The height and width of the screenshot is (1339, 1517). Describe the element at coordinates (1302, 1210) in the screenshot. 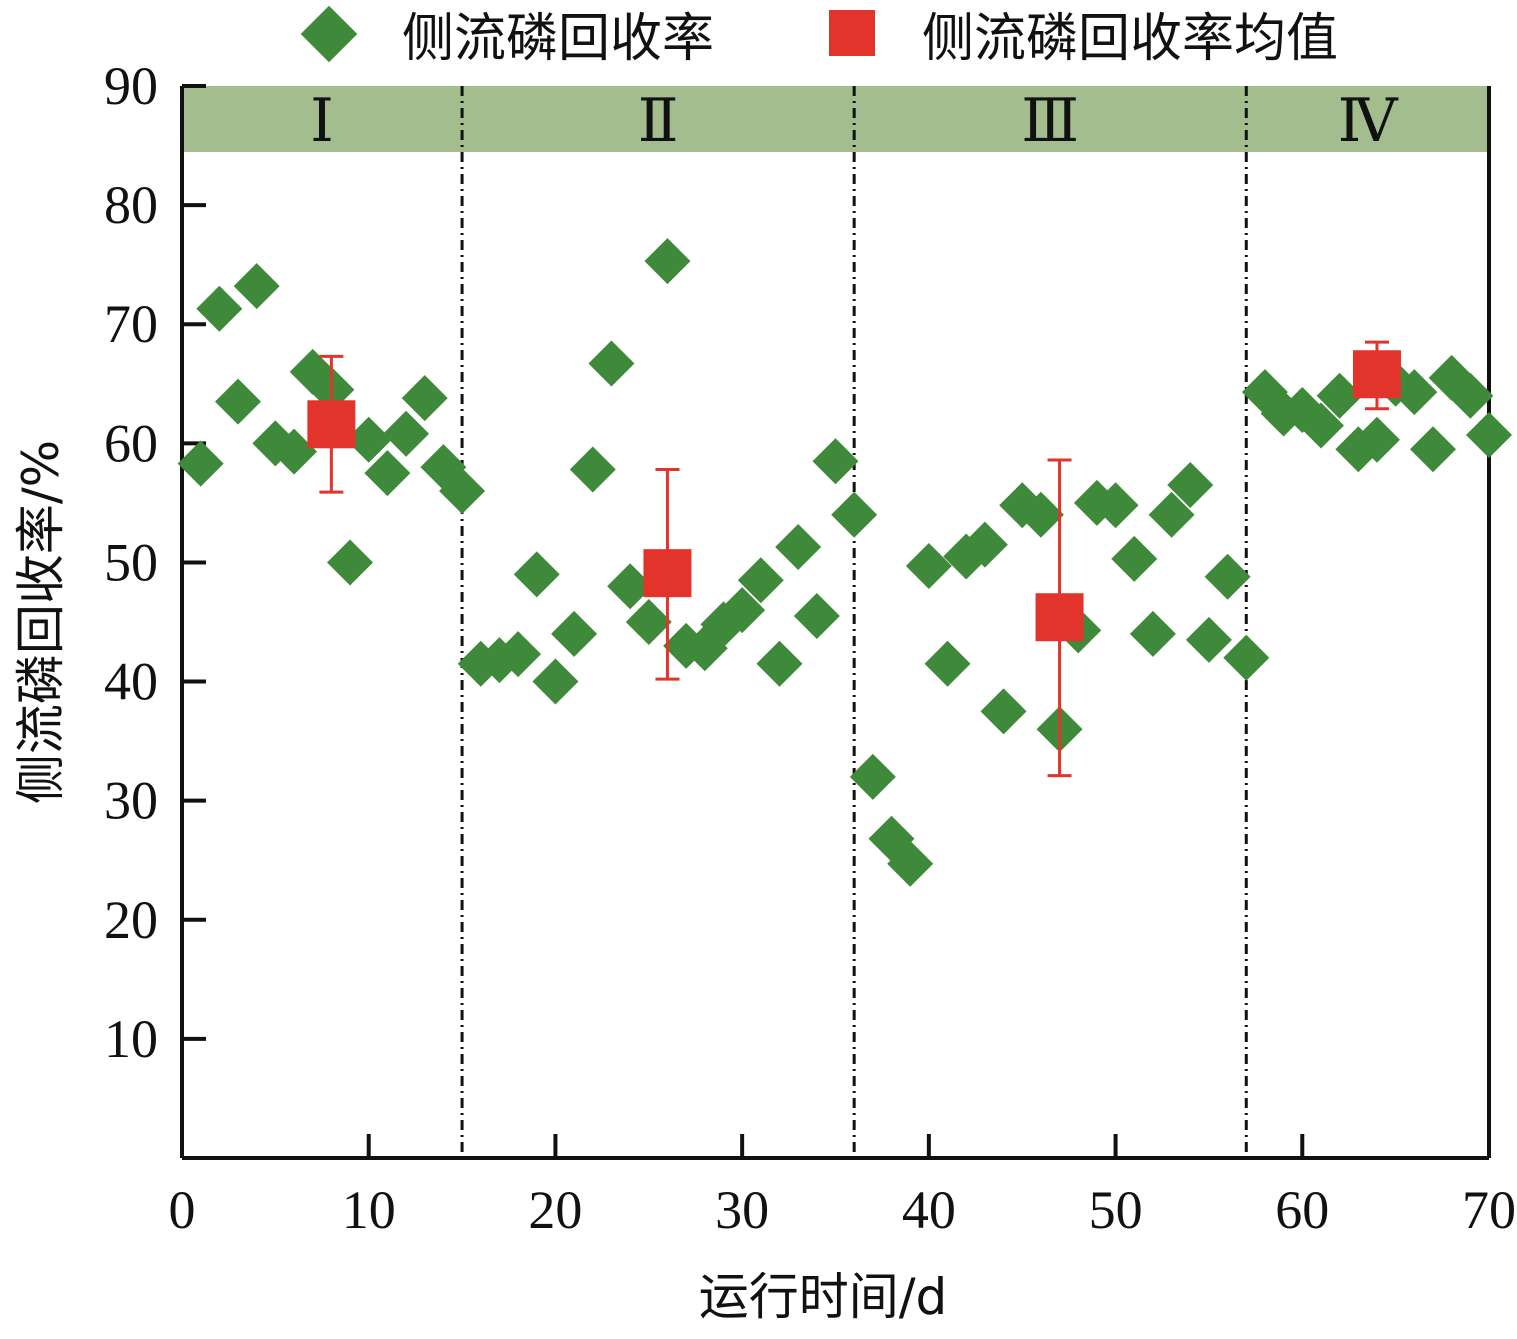

I see `x-tick-label: 60` at that location.